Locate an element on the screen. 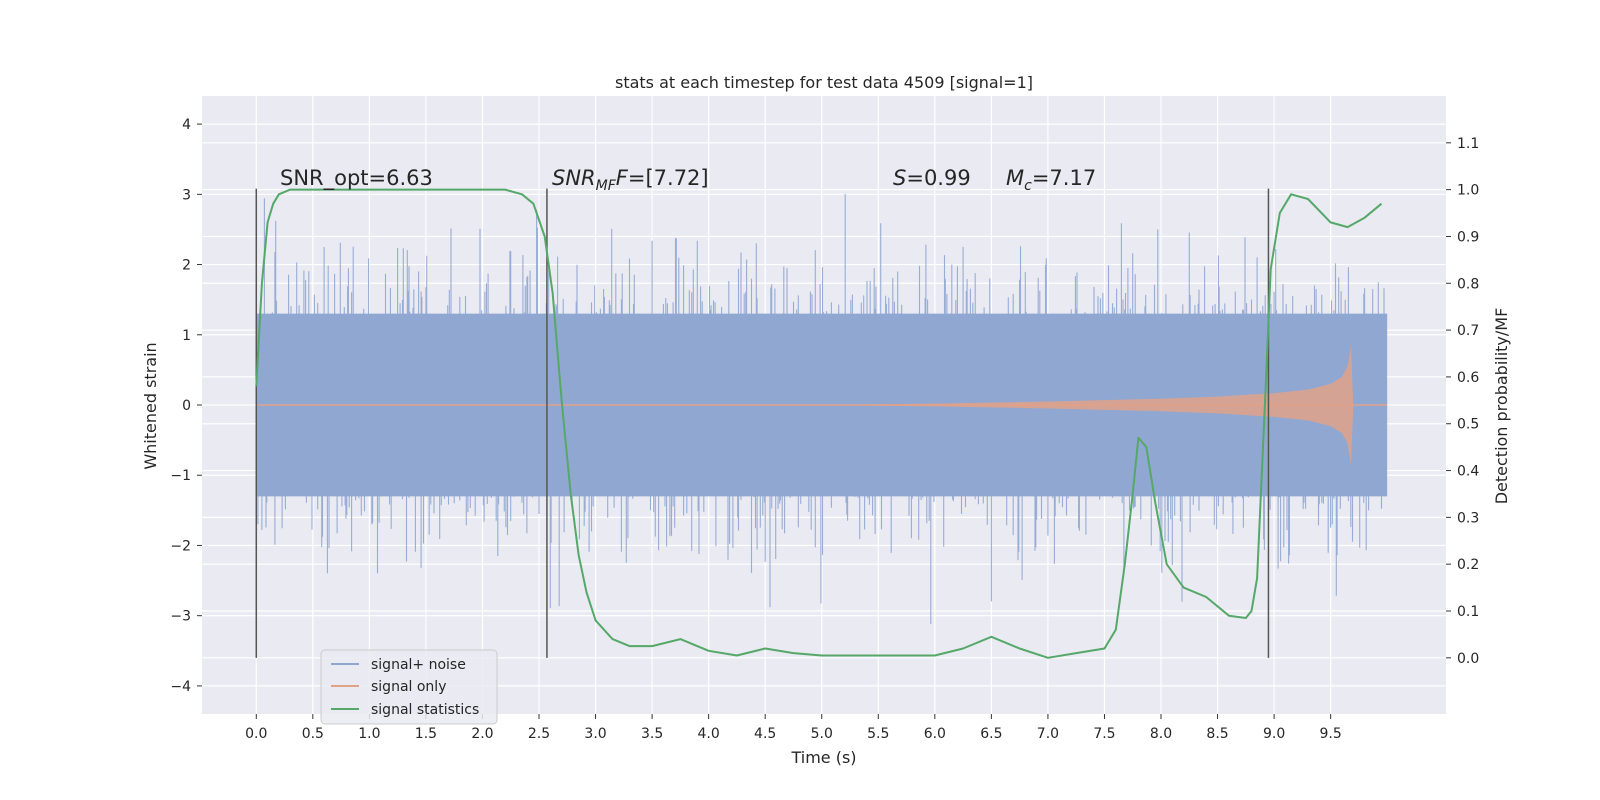 This screenshot has height=800, width=1600. y-tick-label-right: 0.3 is located at coordinates (1468, 518).